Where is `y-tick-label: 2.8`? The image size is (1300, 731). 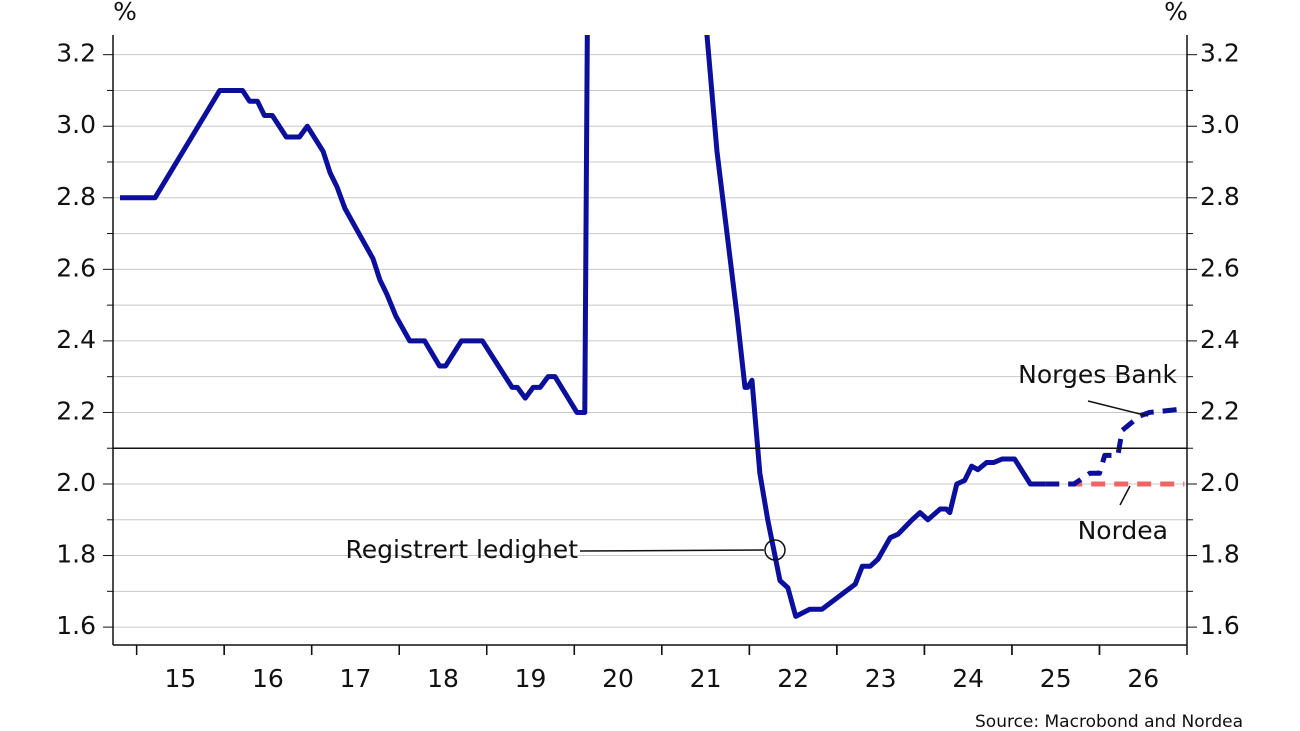 y-tick-label: 2.8 is located at coordinates (76, 196).